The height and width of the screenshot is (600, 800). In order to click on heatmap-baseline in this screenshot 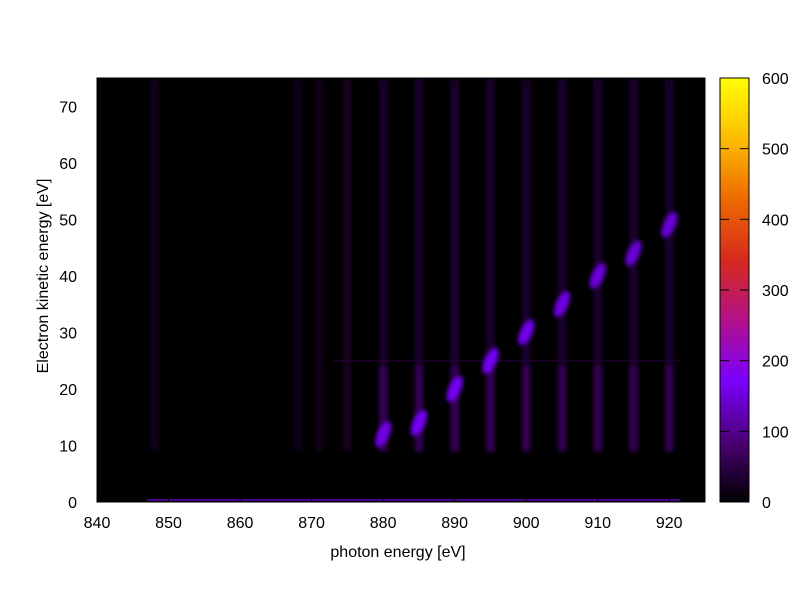, I will do `click(413, 500)`.